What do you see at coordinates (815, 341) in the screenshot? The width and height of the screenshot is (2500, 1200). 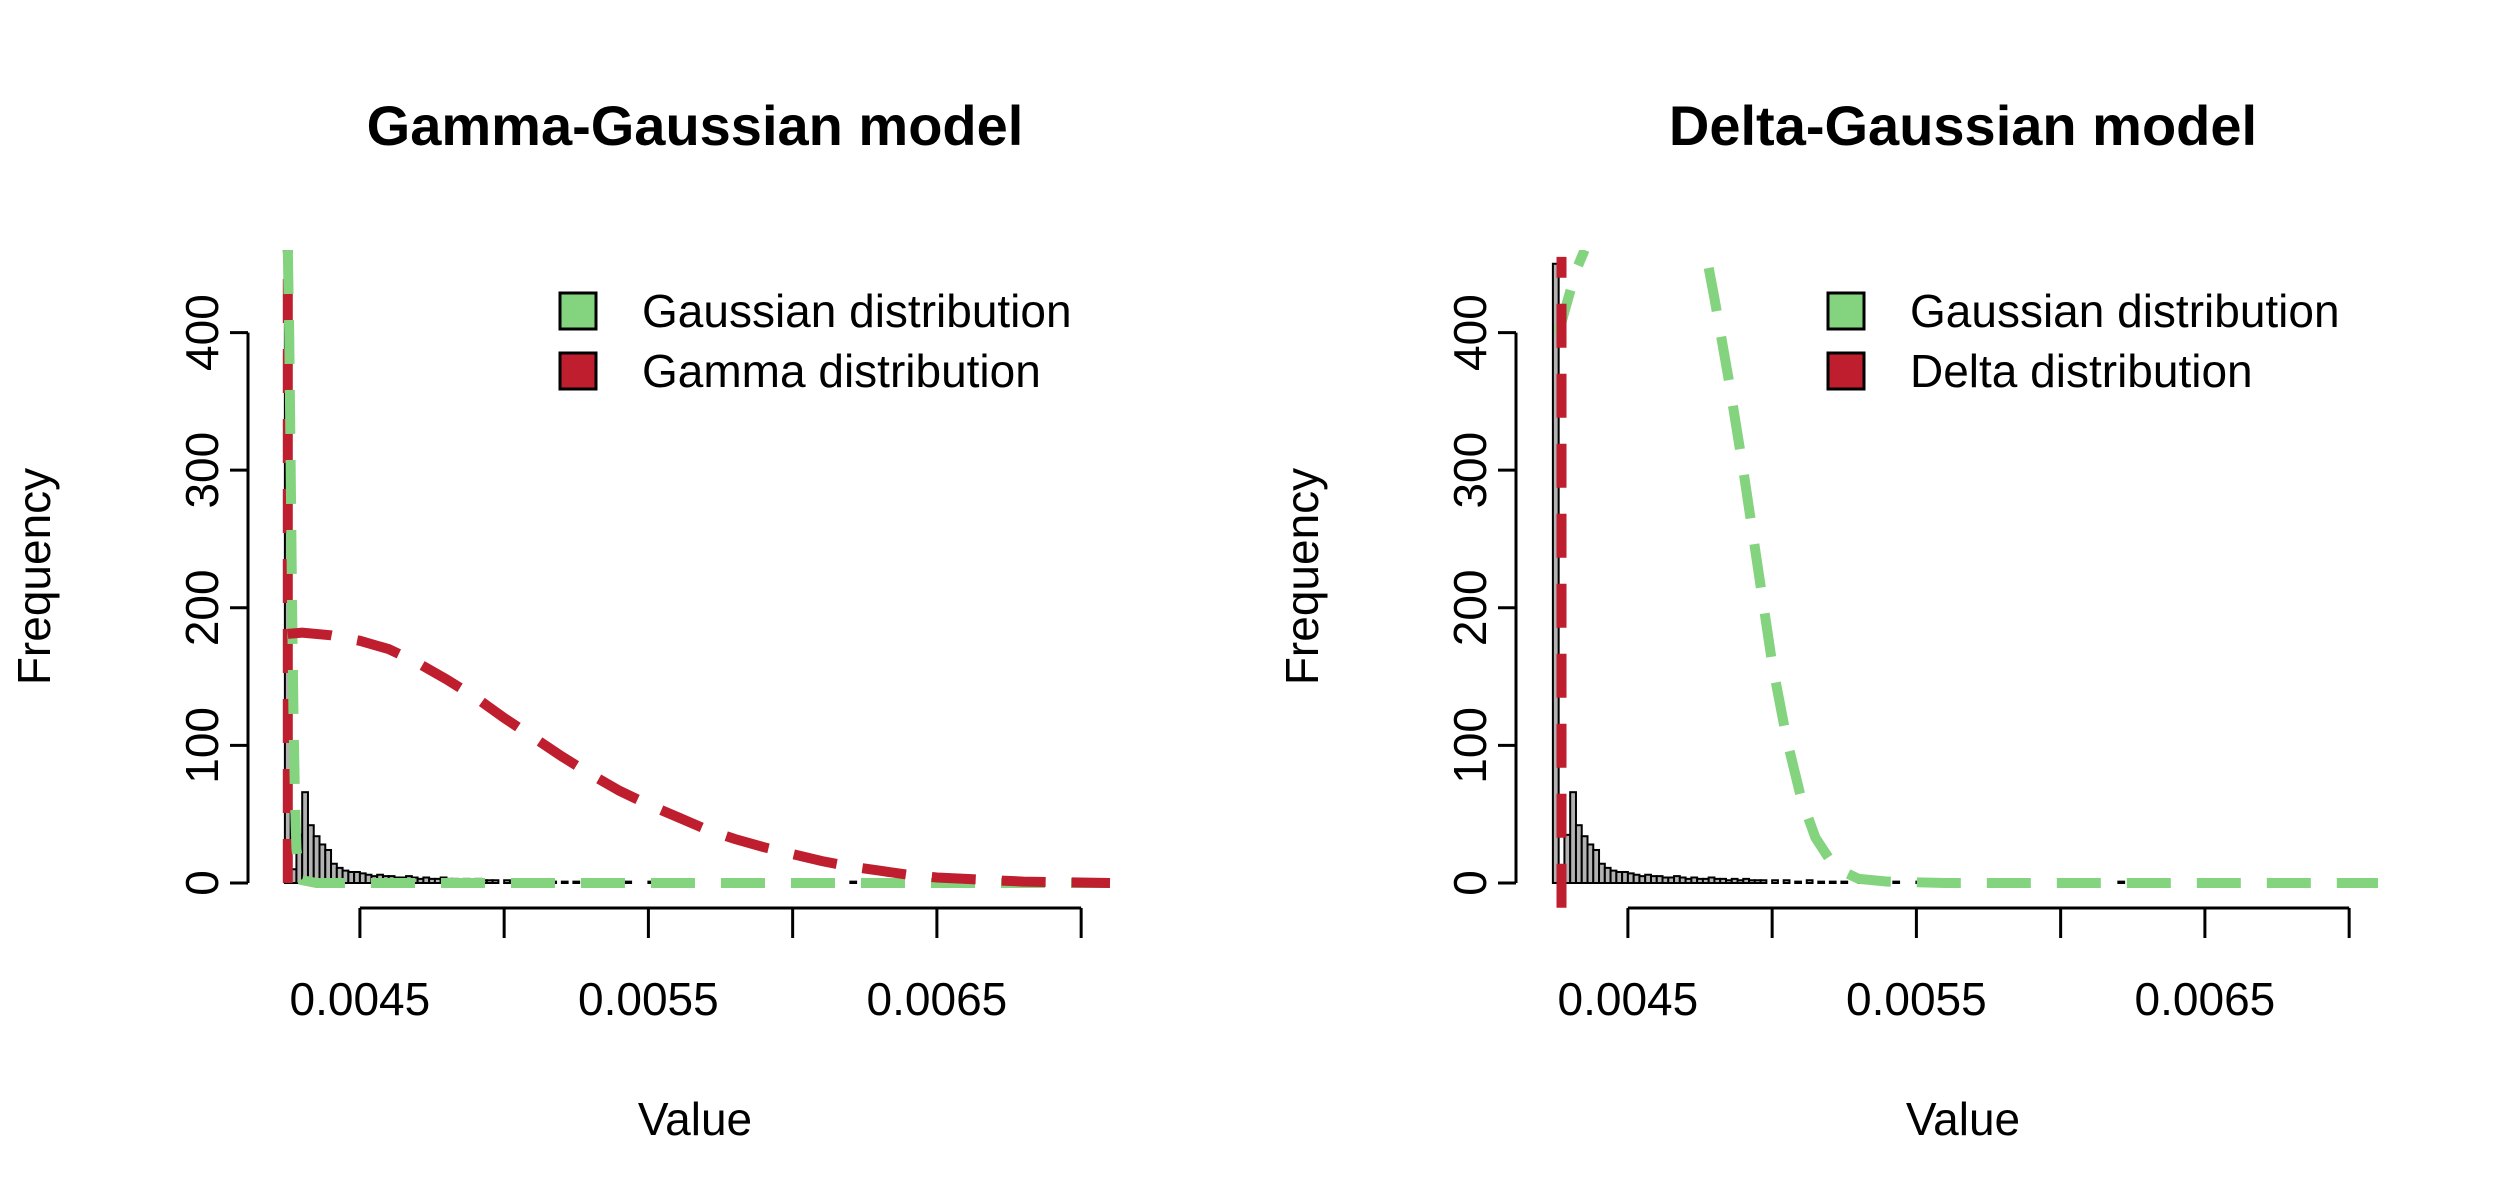 I see `legend: Gaussian distribution Gamma distribution` at bounding box center [815, 341].